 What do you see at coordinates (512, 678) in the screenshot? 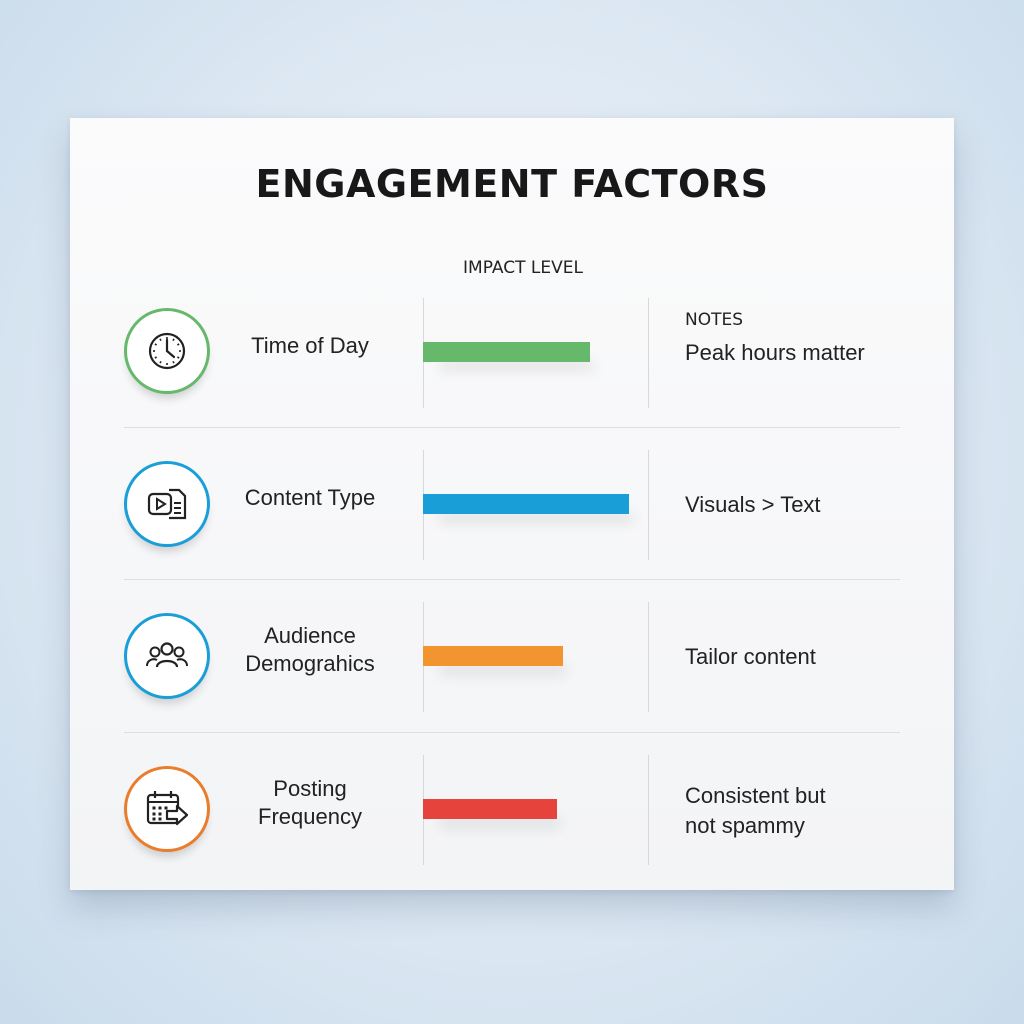
I see `factor-row: Audience Demograhics Tailor content` at bounding box center [512, 678].